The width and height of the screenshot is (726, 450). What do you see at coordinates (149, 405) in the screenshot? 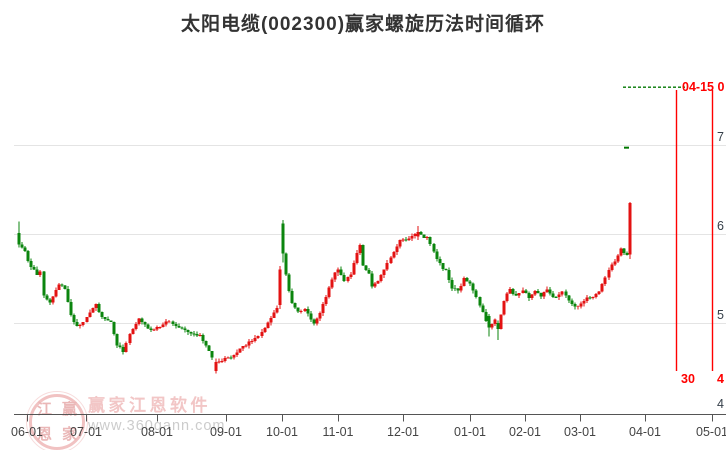
I see `watermark-brand-text: 赢家江恩软件` at bounding box center [149, 405].